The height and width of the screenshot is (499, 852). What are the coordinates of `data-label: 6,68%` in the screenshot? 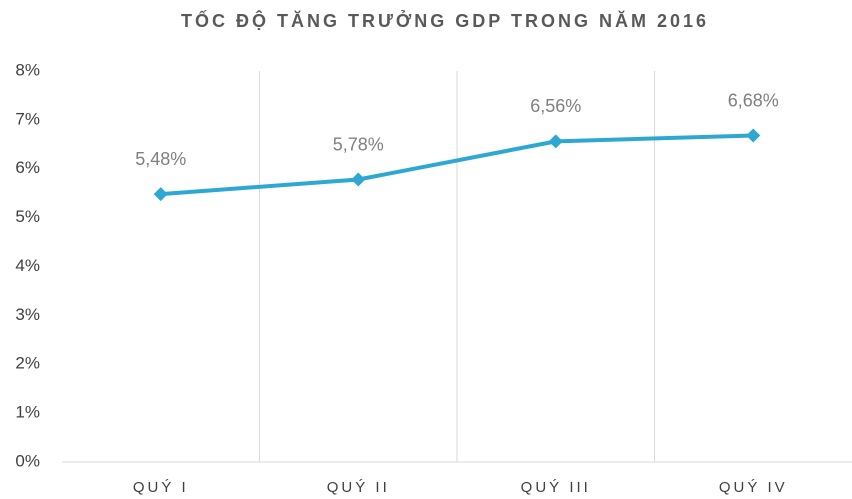 It's located at (753, 100).